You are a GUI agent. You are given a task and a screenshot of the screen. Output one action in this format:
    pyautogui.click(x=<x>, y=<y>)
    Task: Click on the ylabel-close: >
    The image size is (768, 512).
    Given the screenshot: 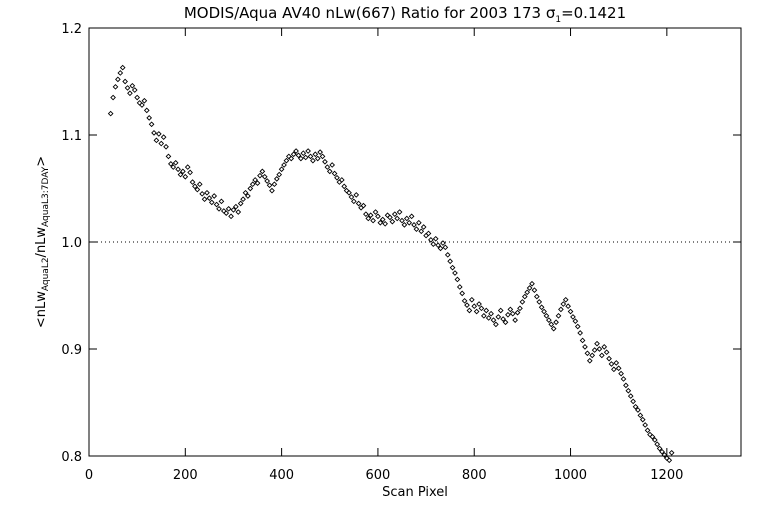 What is the action you would take?
    pyautogui.click(x=41, y=161)
    